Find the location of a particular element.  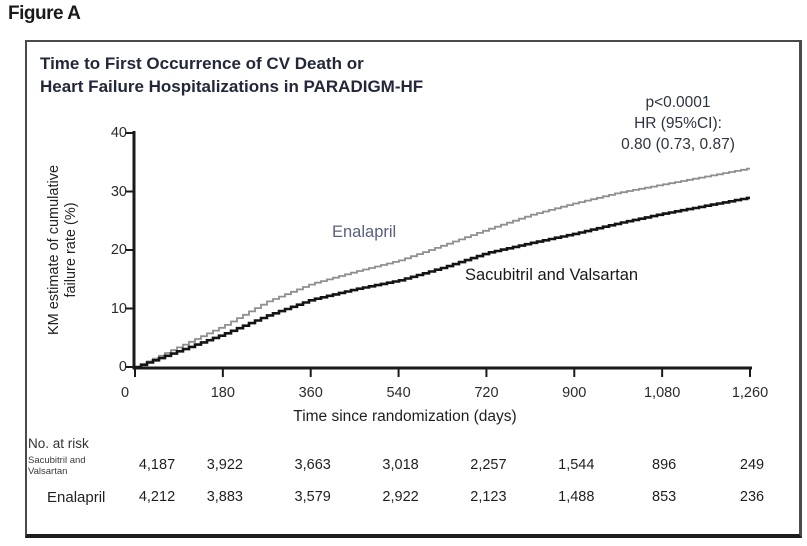

y-tick-label: 40 is located at coordinates (118, 133).